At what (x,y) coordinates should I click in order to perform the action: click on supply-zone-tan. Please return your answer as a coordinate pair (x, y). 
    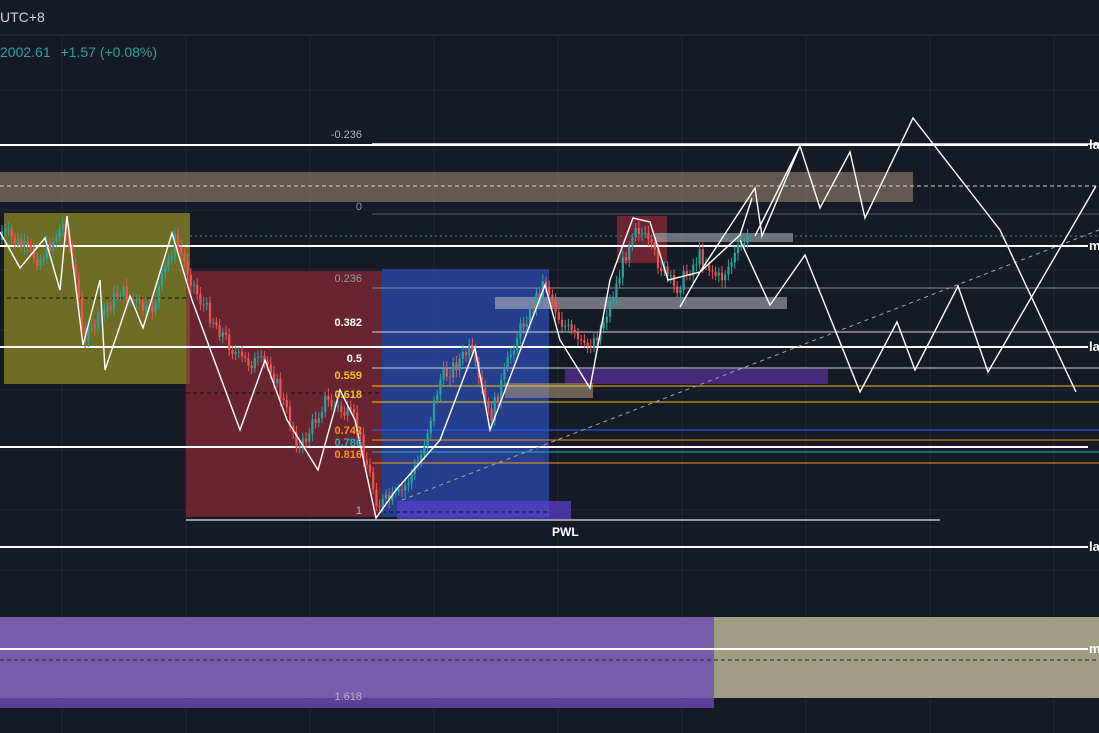
    Looking at the image, I should click on (456, 187).